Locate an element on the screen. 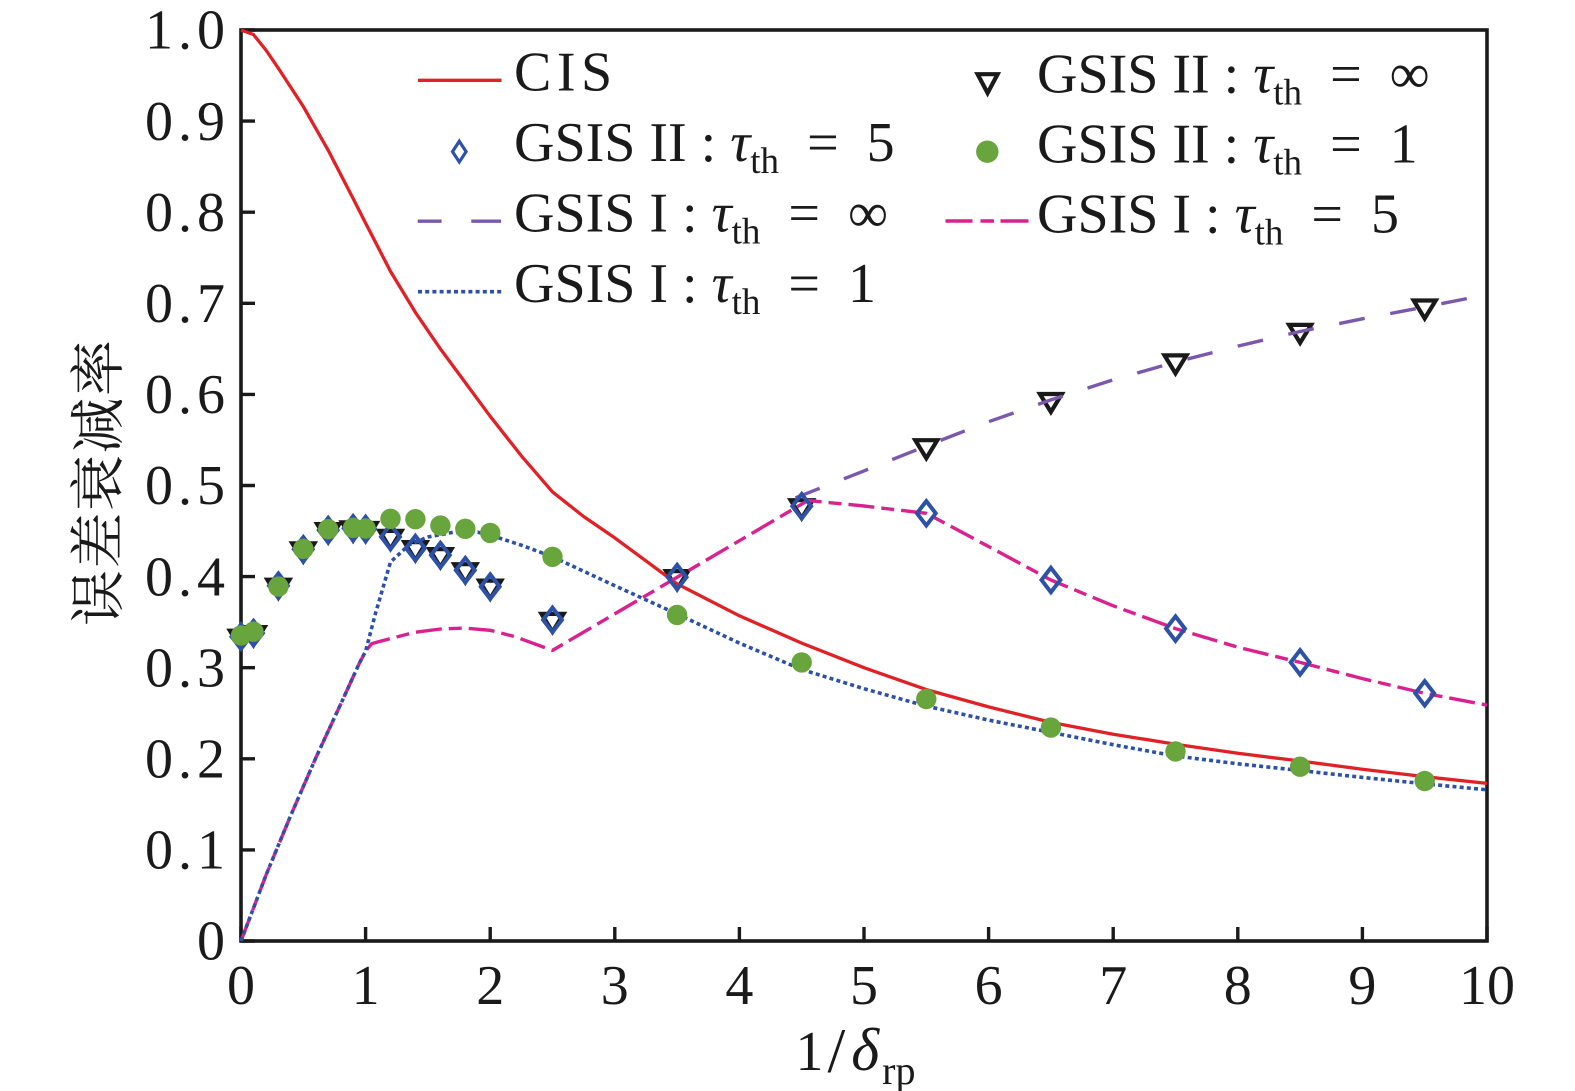 Image resolution: width=1575 pixels, height=1091 pixels. svg-text: 10 is located at coordinates (1487, 986).